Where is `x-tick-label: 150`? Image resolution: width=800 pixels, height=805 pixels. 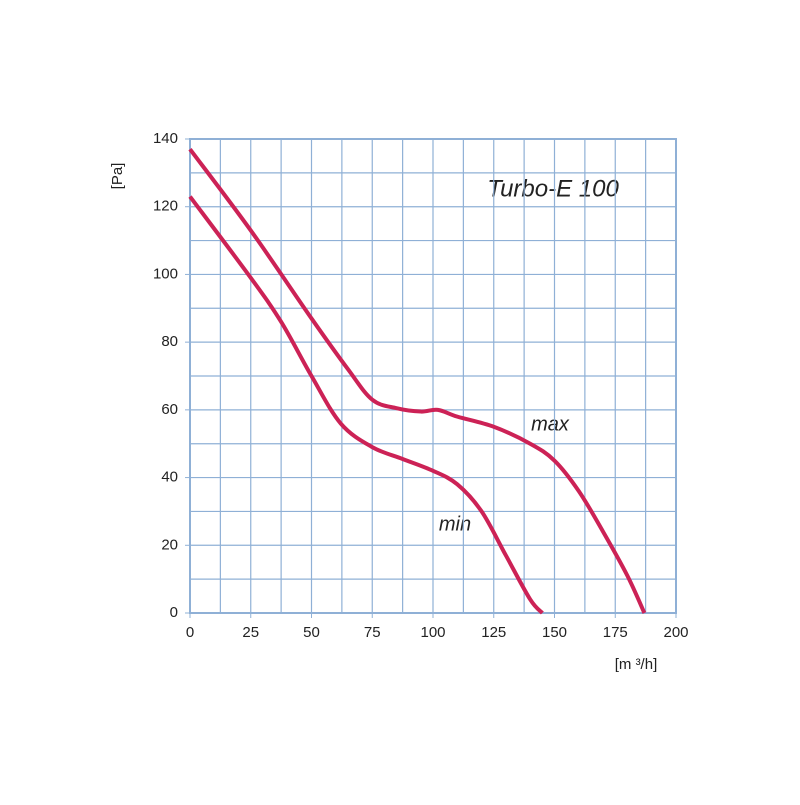 x-tick-label: 150 is located at coordinates (554, 632).